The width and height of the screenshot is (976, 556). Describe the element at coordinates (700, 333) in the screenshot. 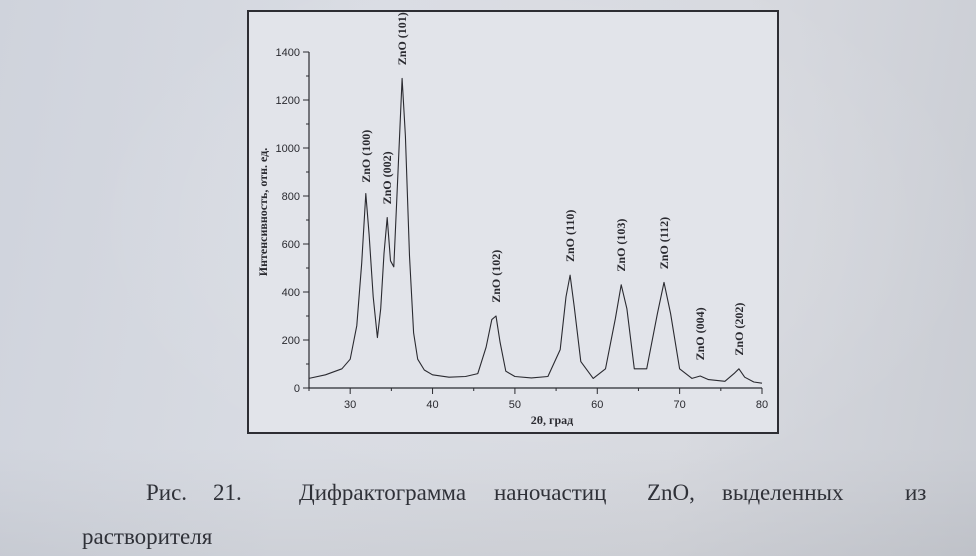

I see `peak-label: ZnO (004)` at that location.